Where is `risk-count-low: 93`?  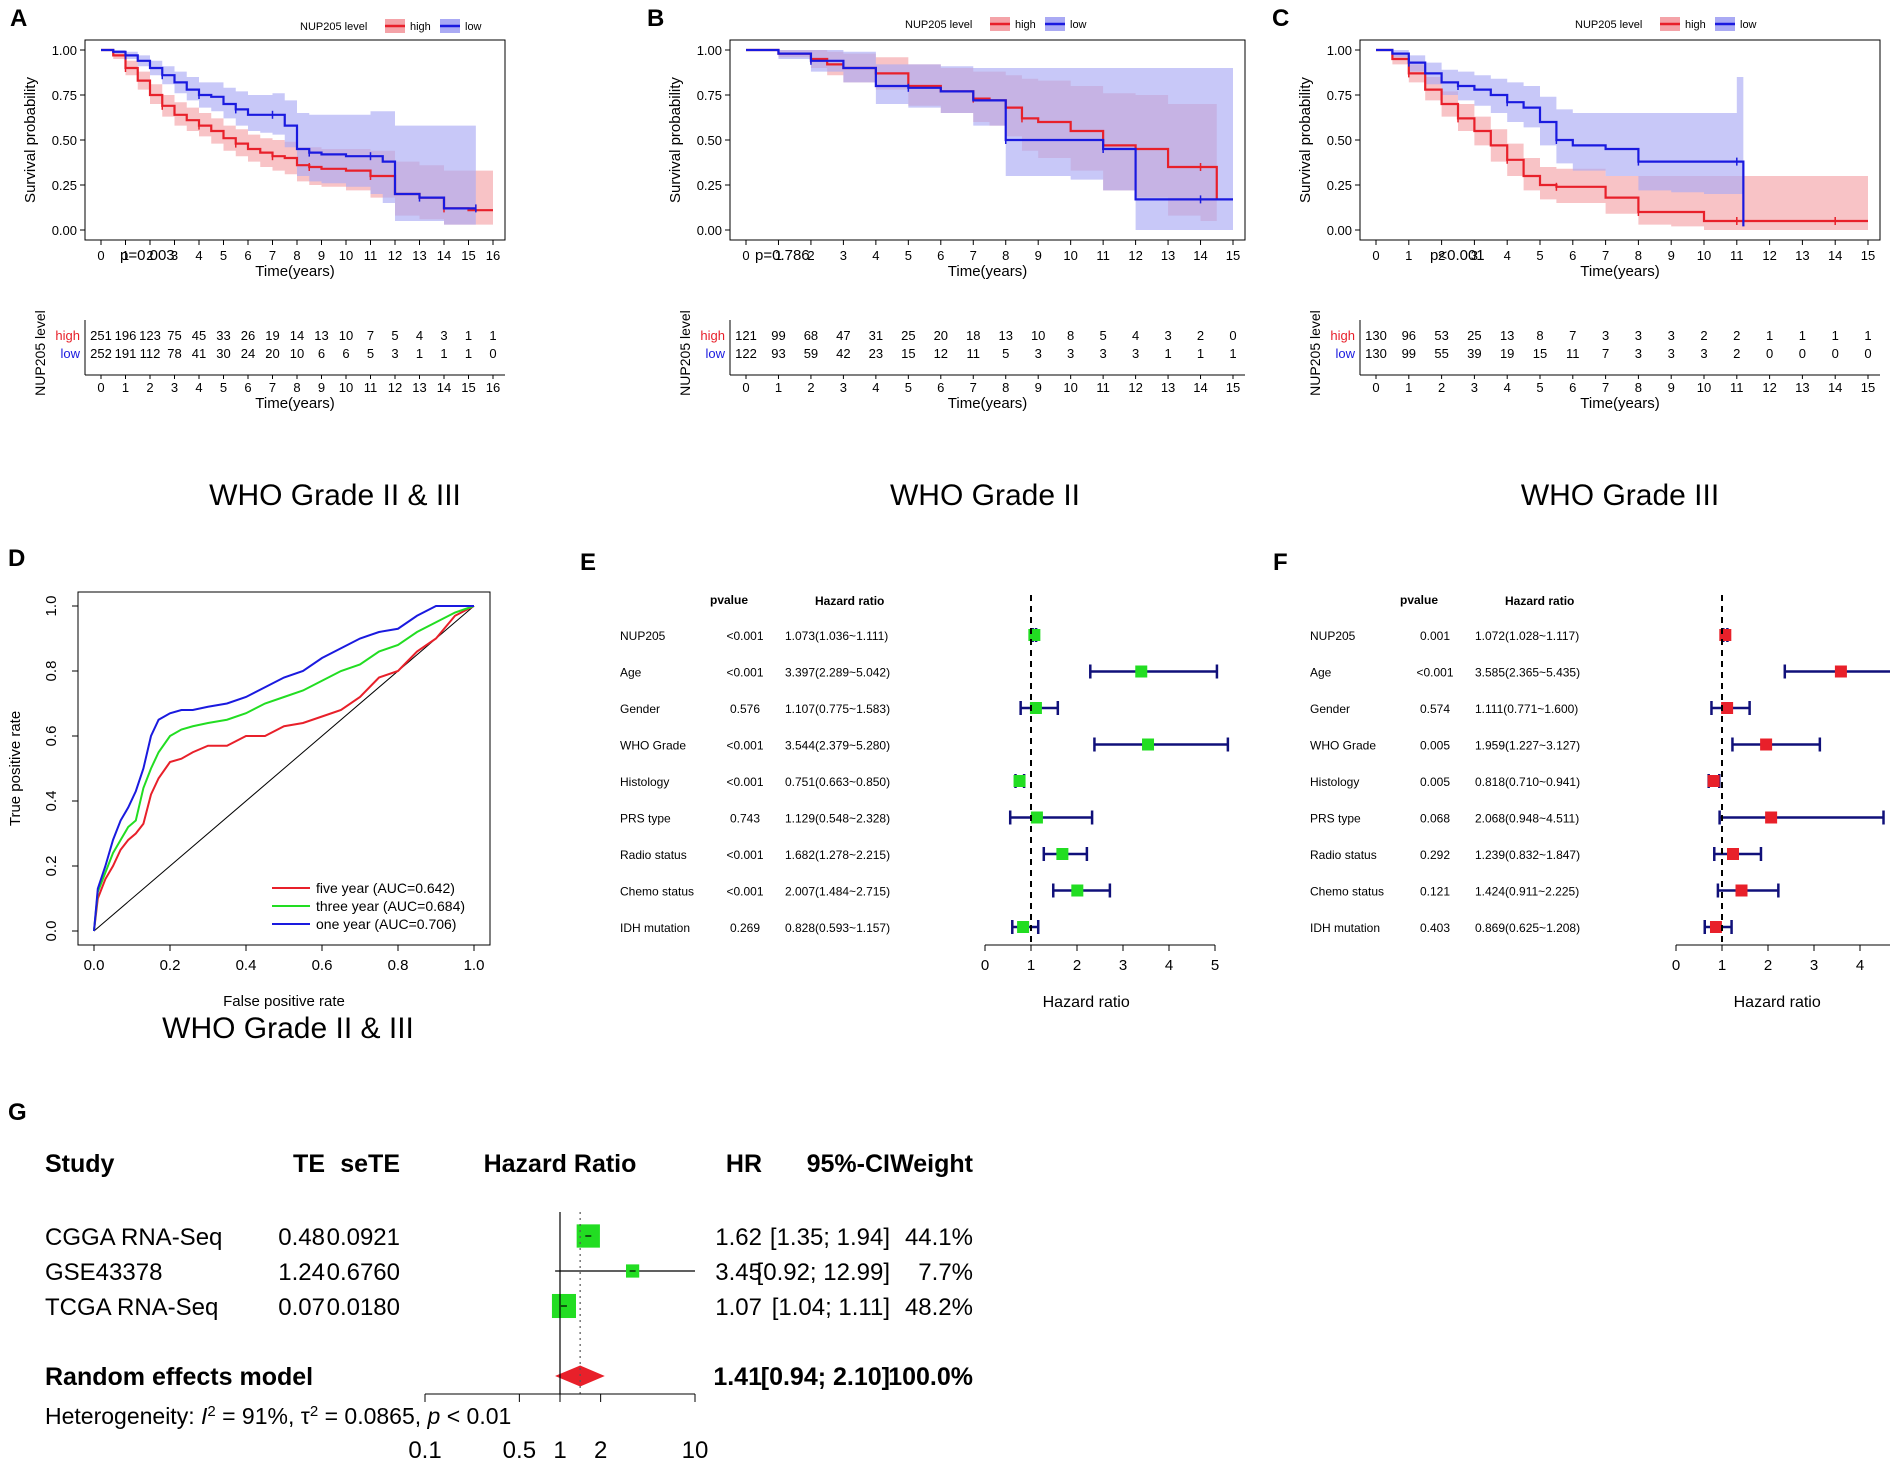 risk-count-low: 93 is located at coordinates (778, 353).